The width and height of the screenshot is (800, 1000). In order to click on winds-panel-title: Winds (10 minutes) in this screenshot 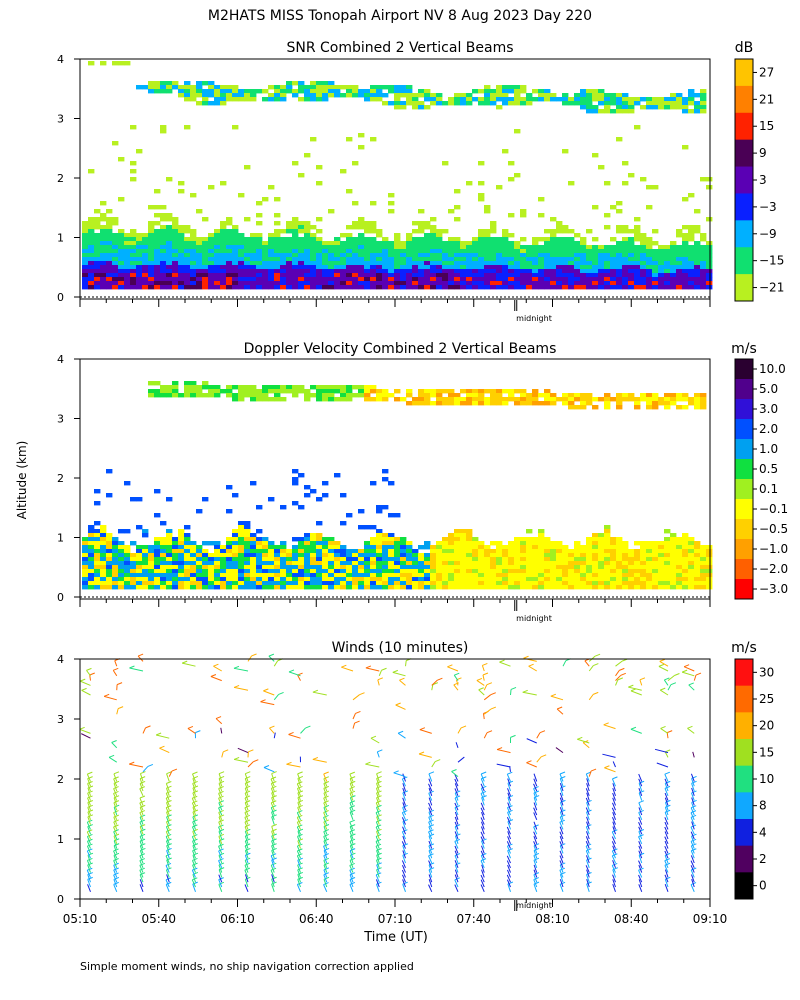, I will do `click(400, 648)`.